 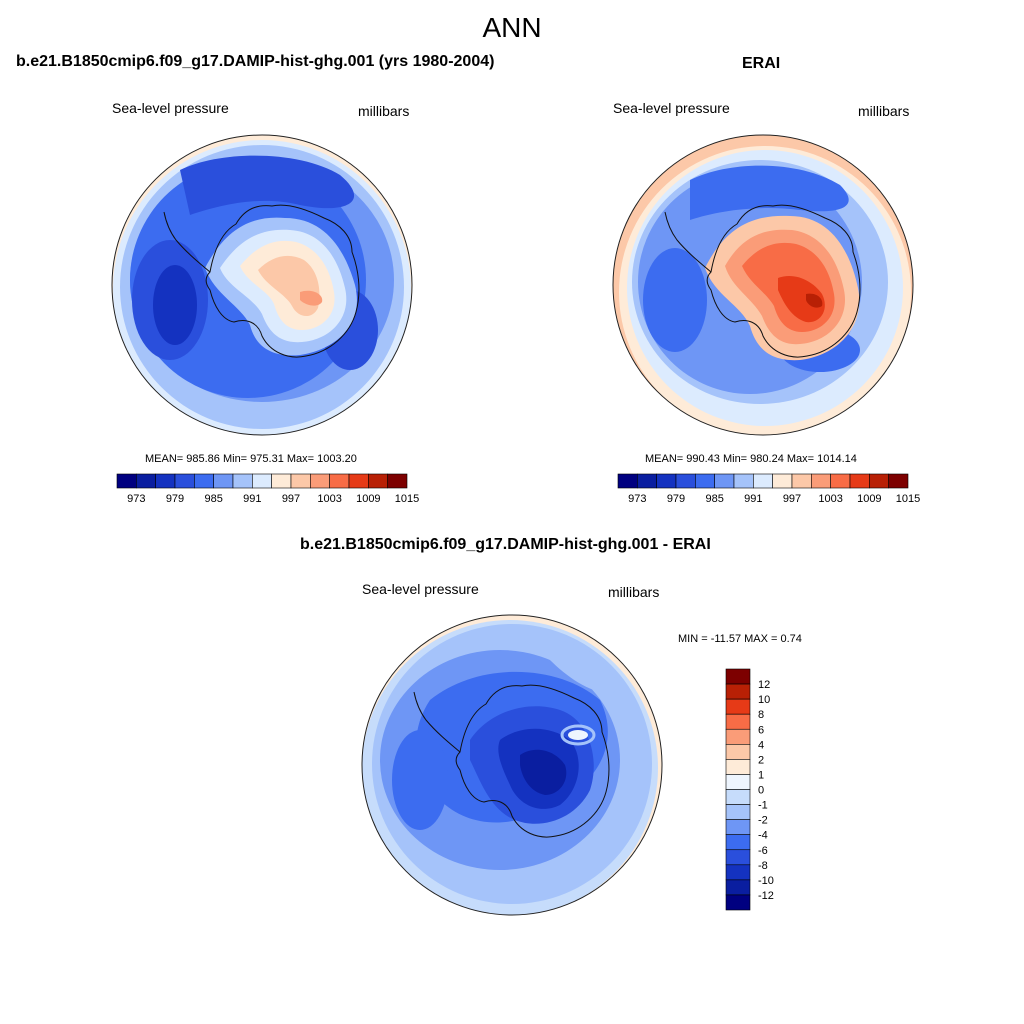 I want to click on panel1-colorbar-tick-label: 1003, so click(x=329, y=499).